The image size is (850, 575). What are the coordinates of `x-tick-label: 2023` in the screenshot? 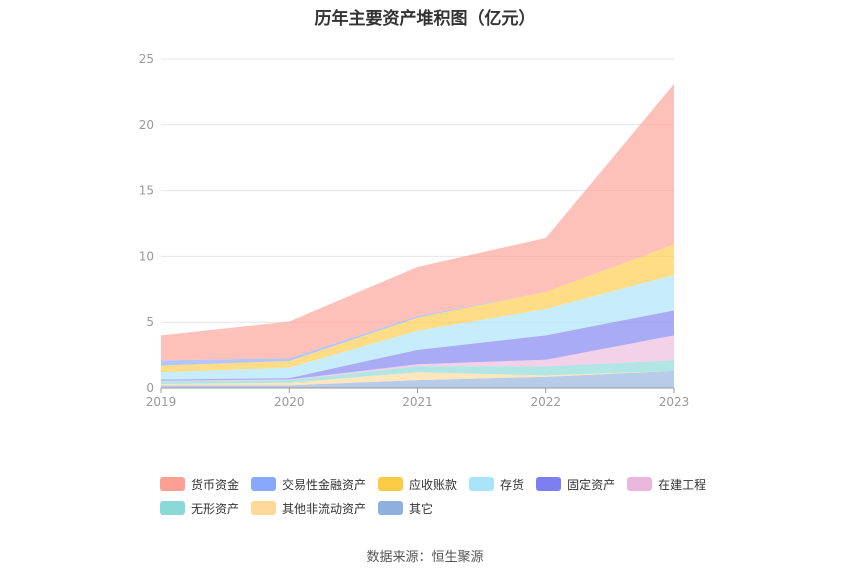 It's located at (674, 402).